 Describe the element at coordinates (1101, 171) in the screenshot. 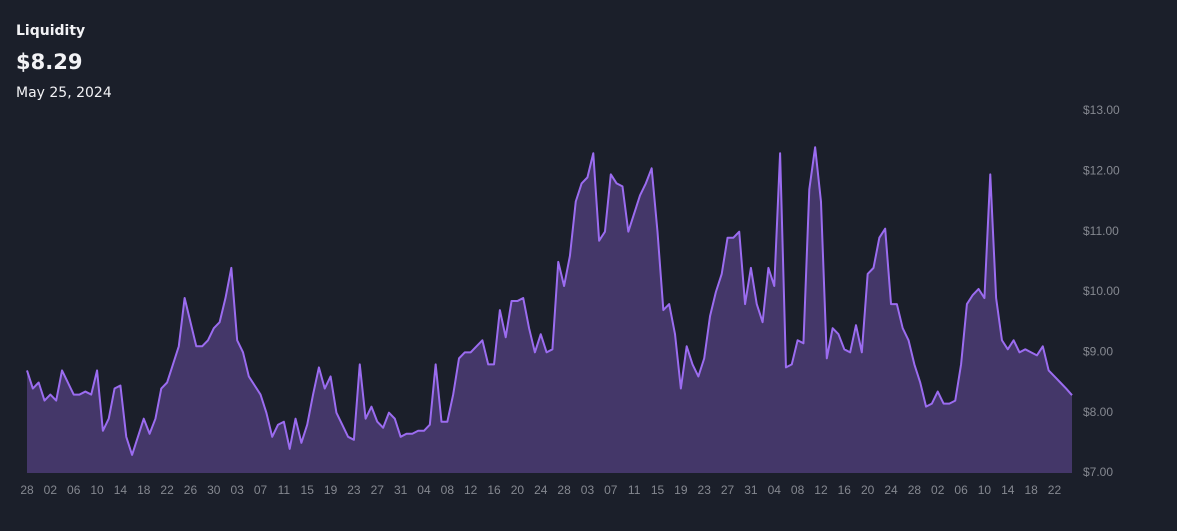

I see `y-tick-label: $12.00` at that location.